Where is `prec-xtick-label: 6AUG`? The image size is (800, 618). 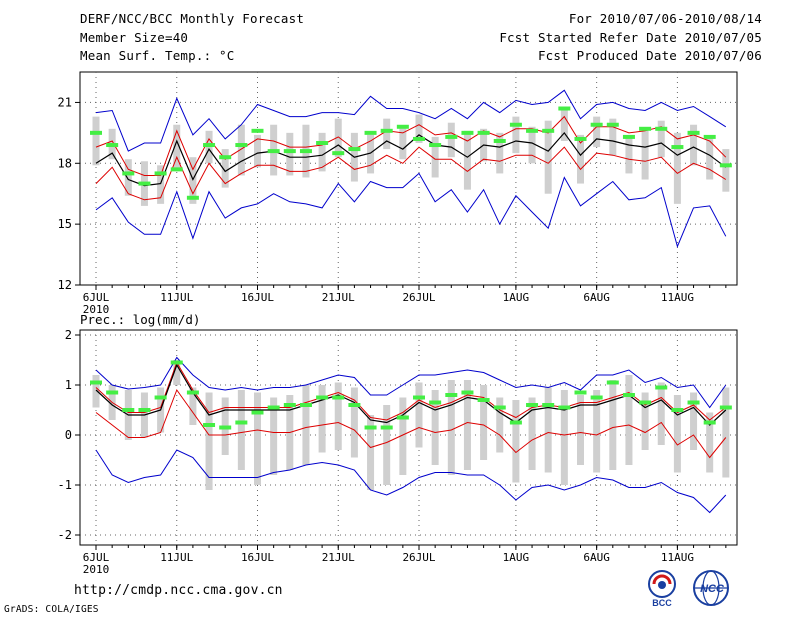 prec-xtick-label: 6AUG is located at coordinates (596, 557).